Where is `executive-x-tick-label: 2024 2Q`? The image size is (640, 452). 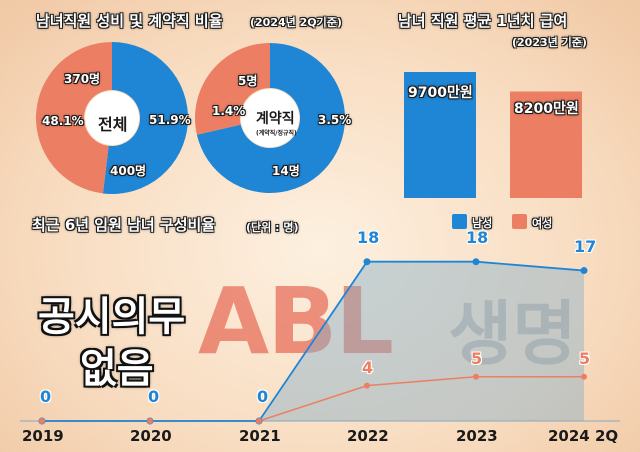 executive-x-tick-label: 2024 2Q is located at coordinates (583, 436).